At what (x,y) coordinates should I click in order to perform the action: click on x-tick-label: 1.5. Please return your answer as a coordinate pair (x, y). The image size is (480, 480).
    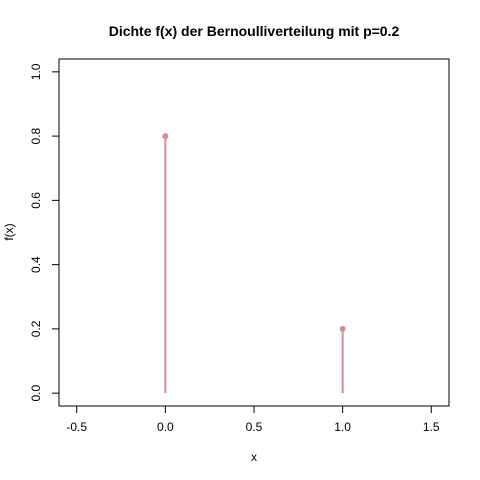
    Looking at the image, I should click on (431, 427).